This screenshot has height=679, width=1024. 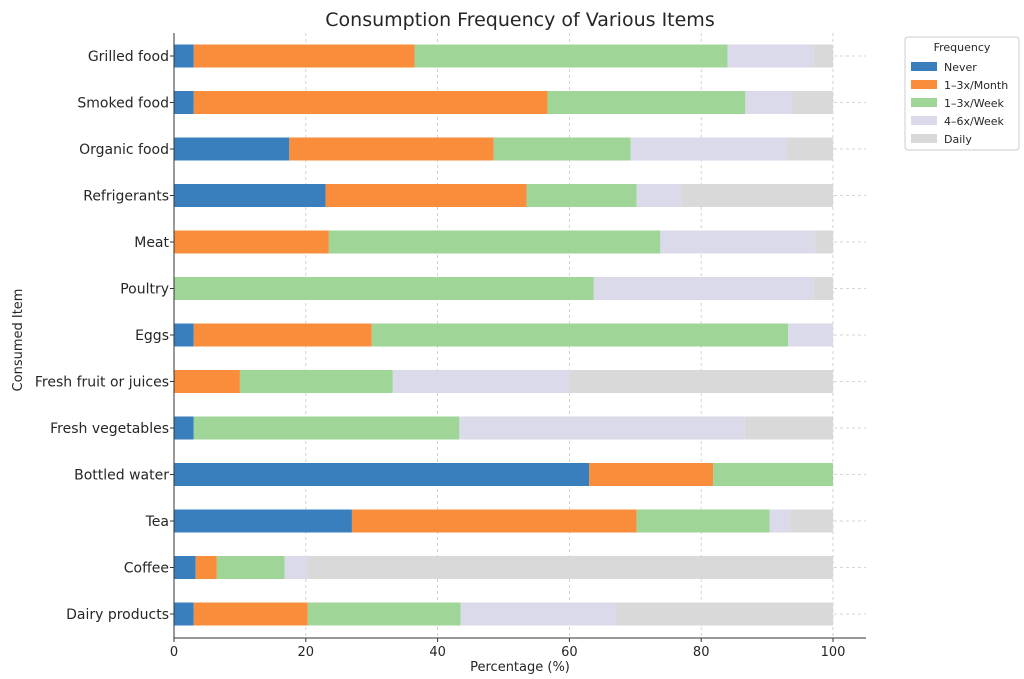 What do you see at coordinates (974, 103) in the screenshot?
I see `legend-entry-label: 1–3x/Week` at bounding box center [974, 103].